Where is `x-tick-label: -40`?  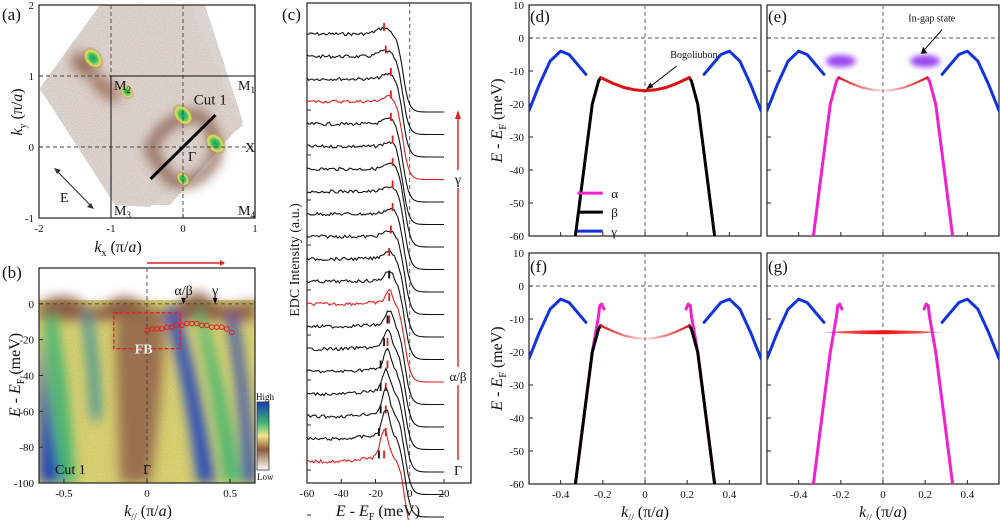 x-tick-label: -40 is located at coordinates (341, 494).